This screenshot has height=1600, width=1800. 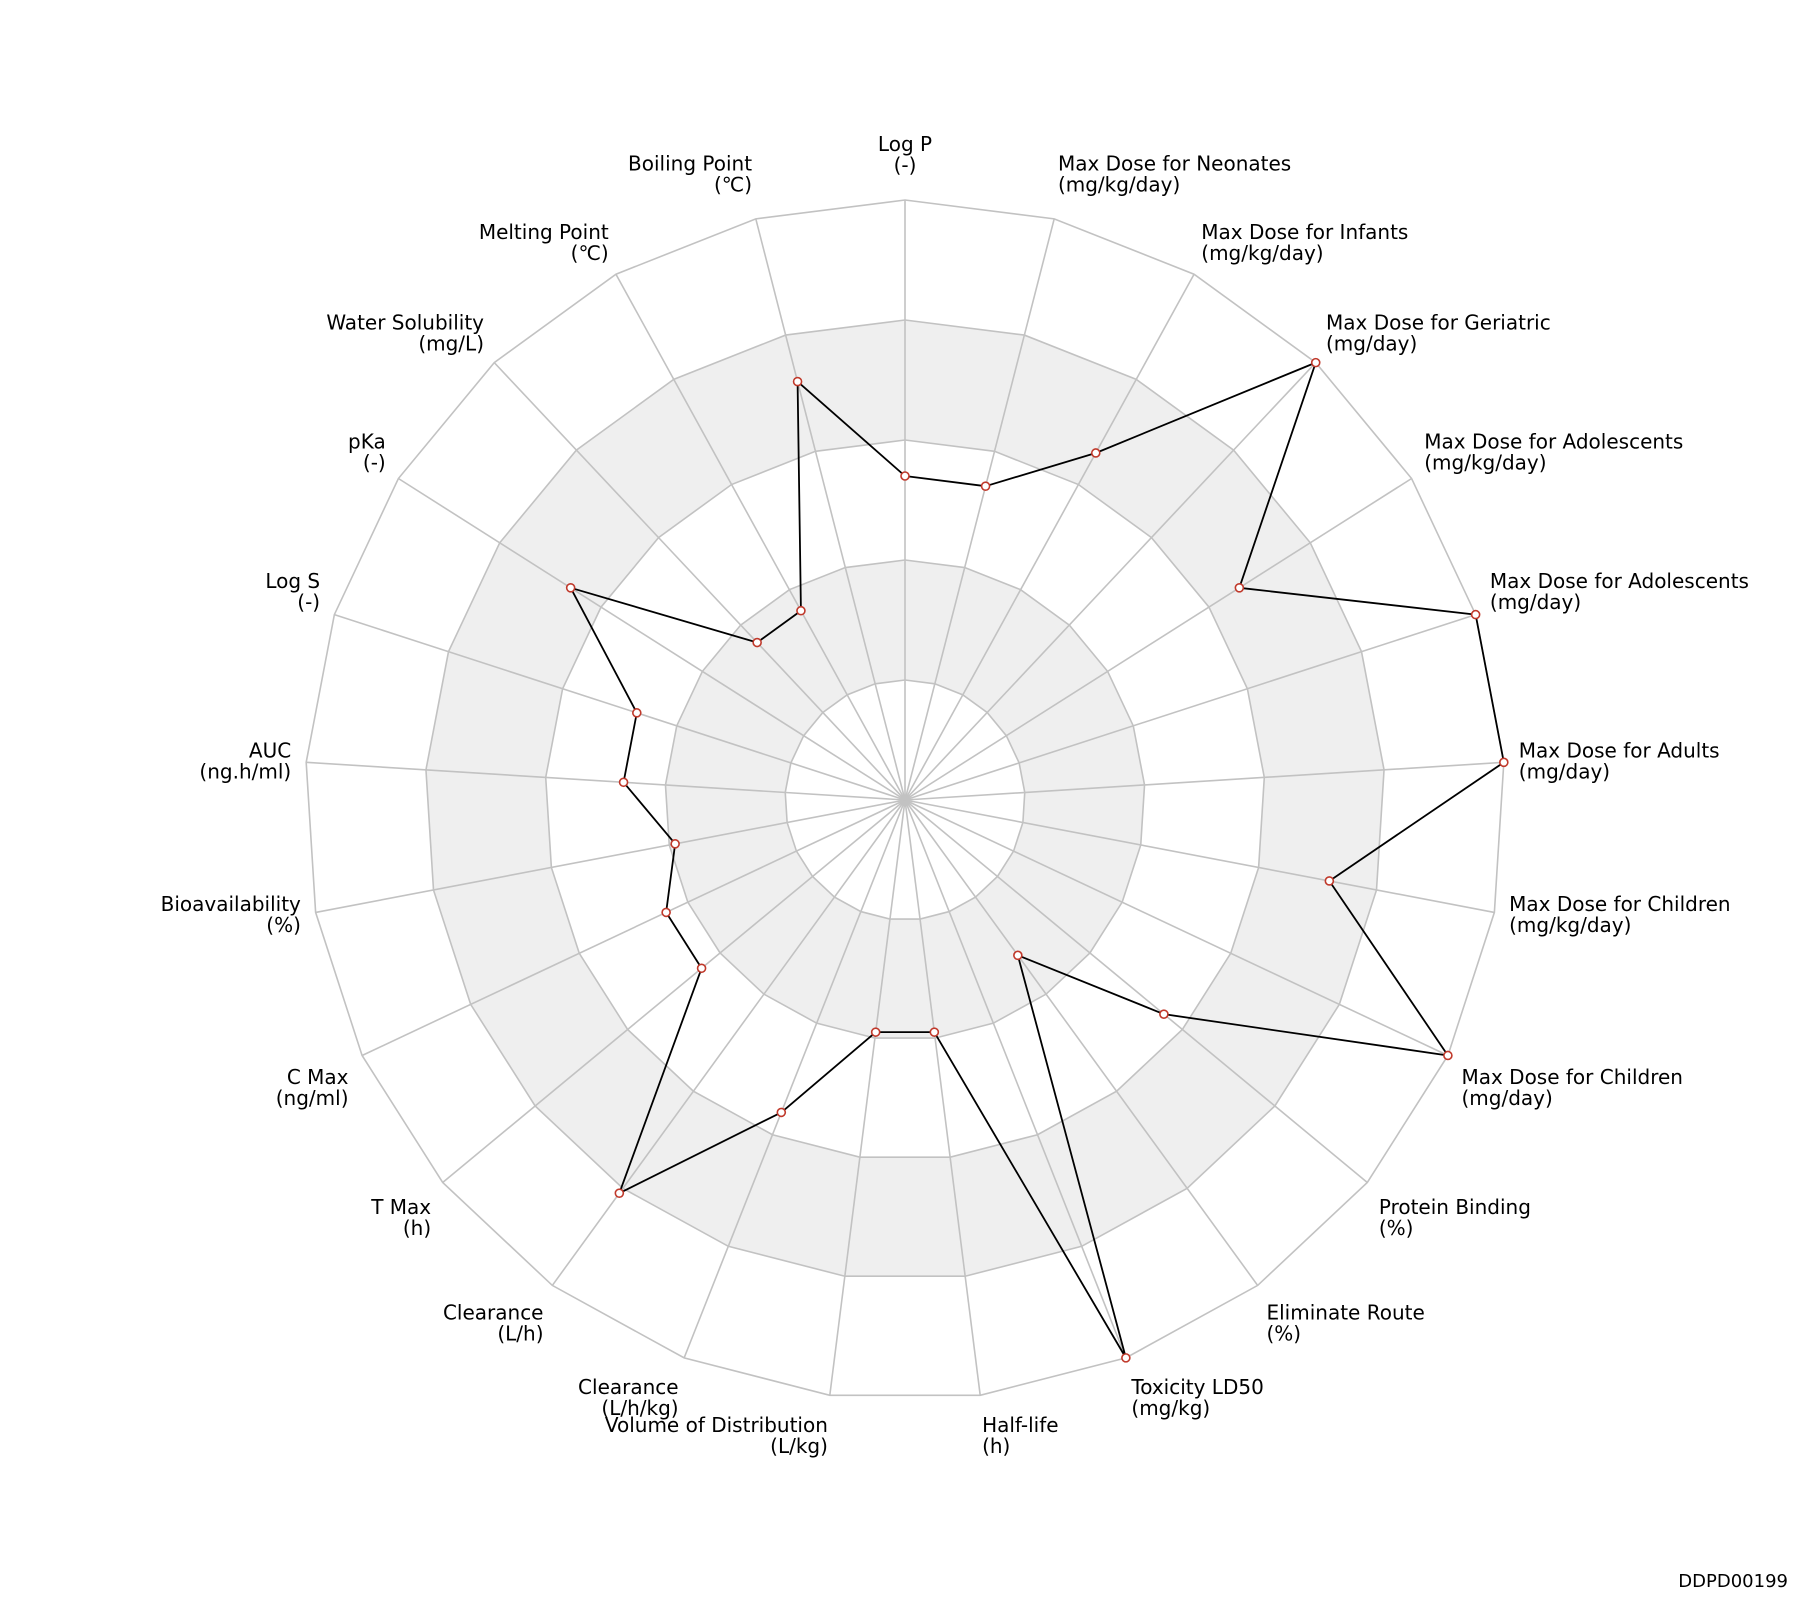 I want to click on radar-ring, so click(x=905, y=799).